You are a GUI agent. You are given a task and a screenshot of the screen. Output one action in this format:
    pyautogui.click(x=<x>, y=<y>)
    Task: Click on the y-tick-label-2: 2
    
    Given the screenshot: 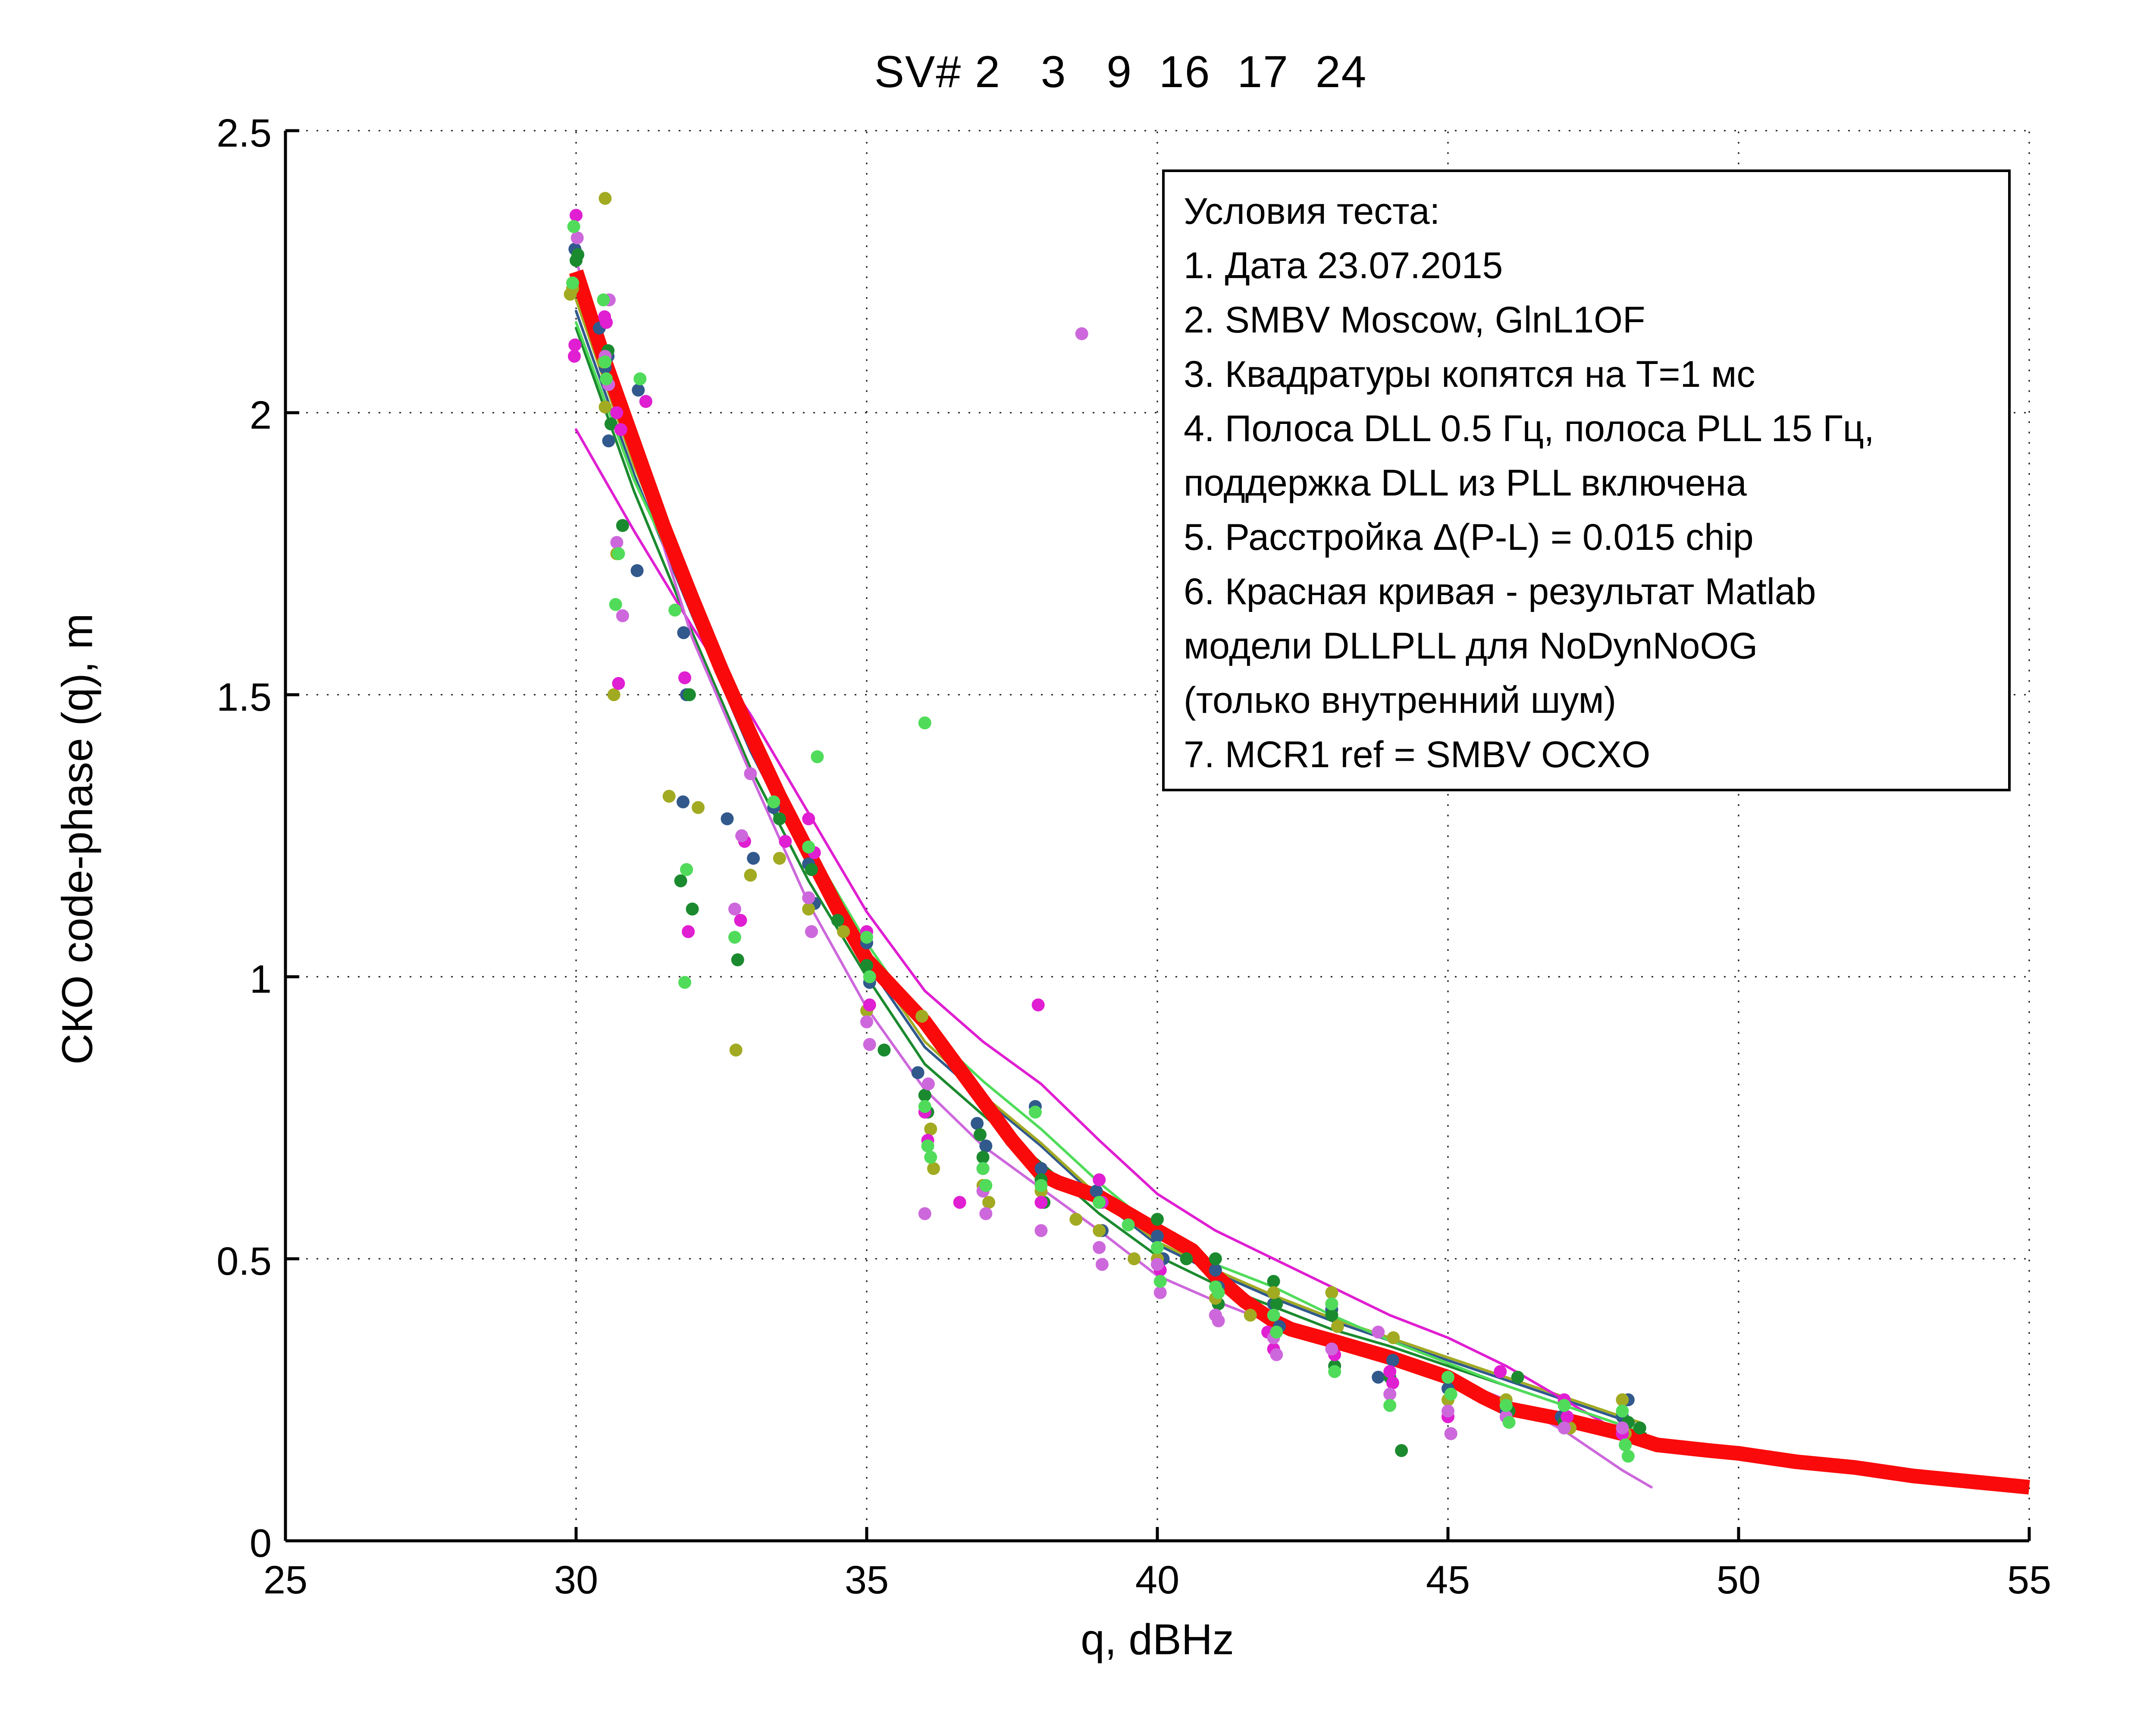 What is the action you would take?
    pyautogui.click(x=260, y=415)
    